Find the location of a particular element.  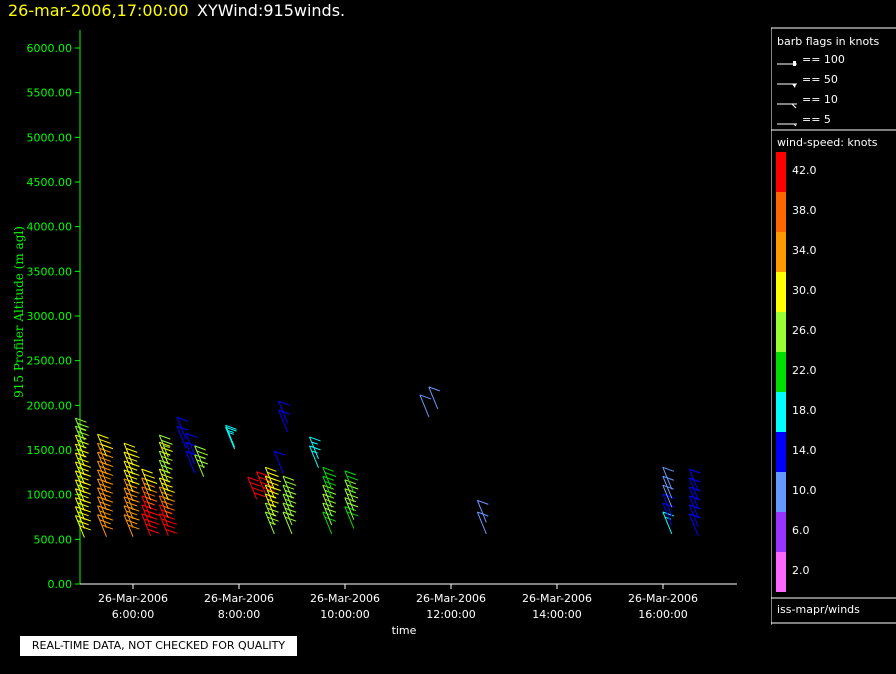

y-tick-label: 4500.00 is located at coordinates (50, 182).